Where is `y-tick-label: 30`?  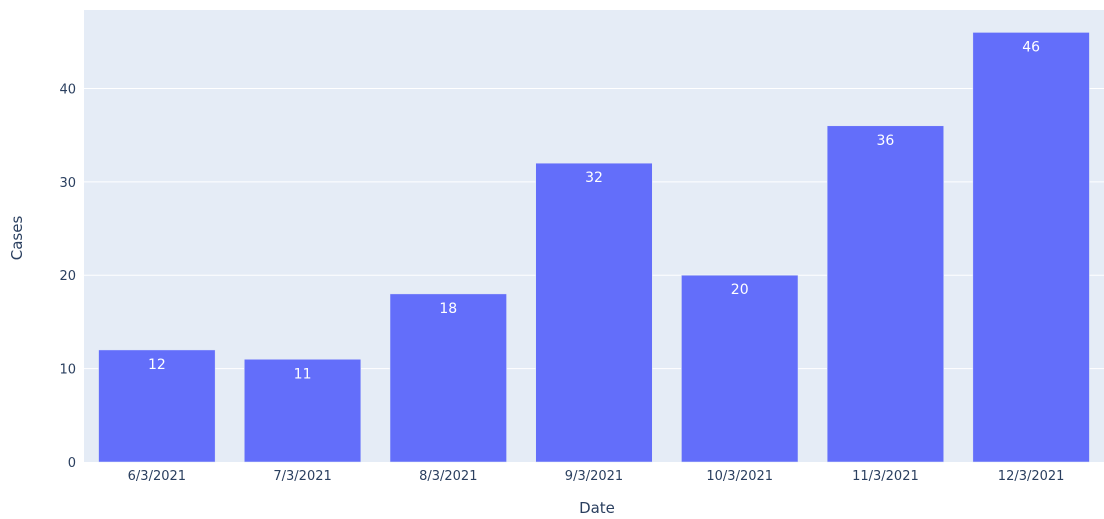
y-tick-label: 30 is located at coordinates (67, 183).